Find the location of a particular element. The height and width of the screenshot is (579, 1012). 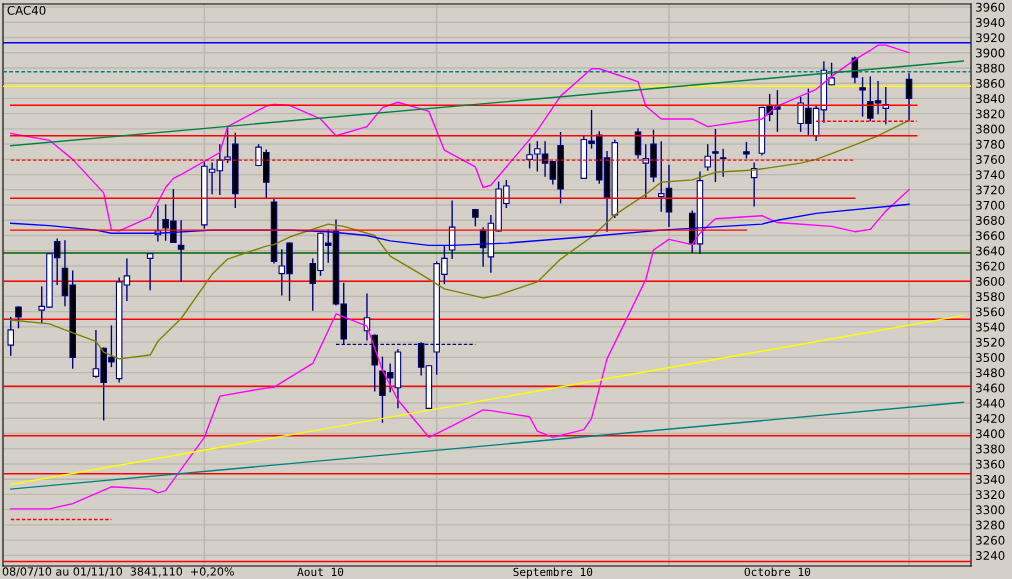

y-tick-label: 3680 is located at coordinates (990, 220).